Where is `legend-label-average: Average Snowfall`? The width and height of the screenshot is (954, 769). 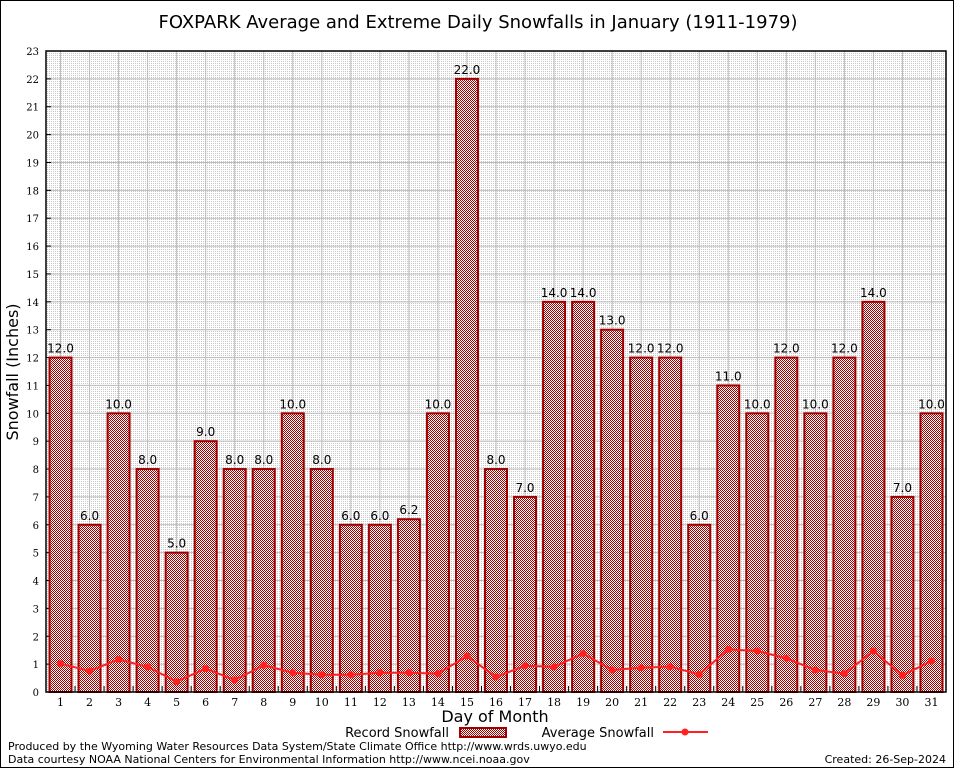
legend-label-average: Average Snowfall is located at coordinates (598, 733).